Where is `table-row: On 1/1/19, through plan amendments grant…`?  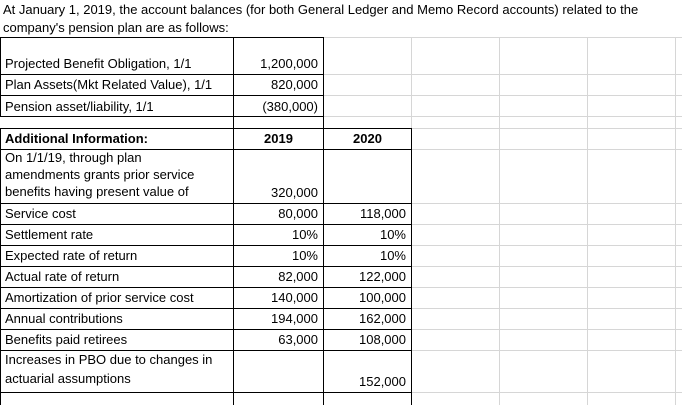
table-row: On 1/1/19, through plan amendments grant… is located at coordinates (206, 177).